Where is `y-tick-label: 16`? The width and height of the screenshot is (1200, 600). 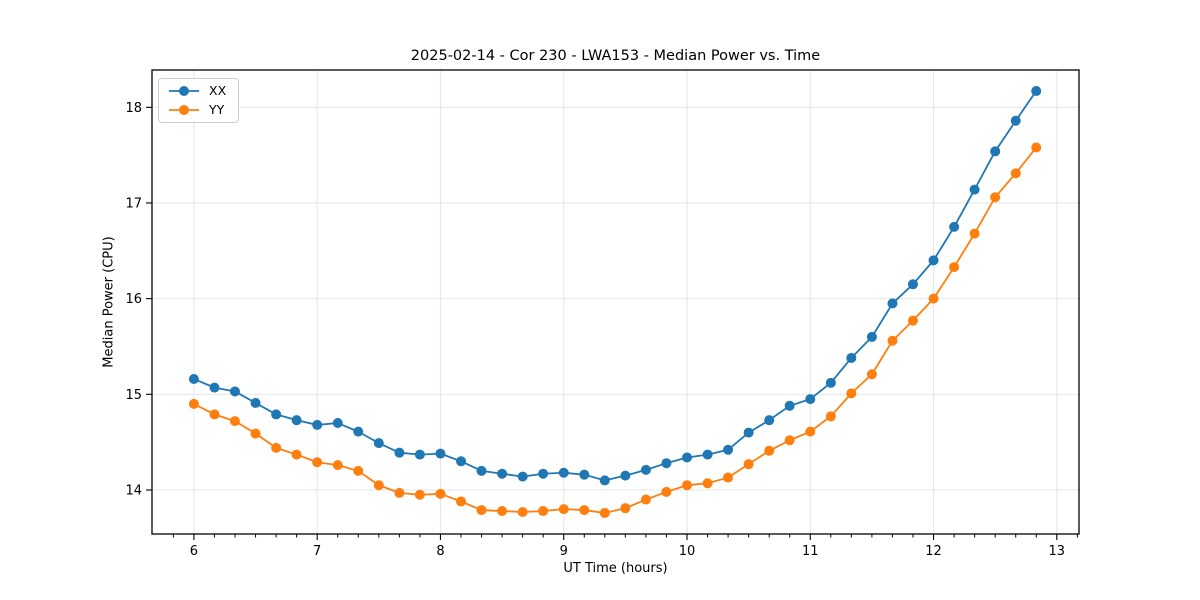
y-tick-label: 16 is located at coordinates (133, 299).